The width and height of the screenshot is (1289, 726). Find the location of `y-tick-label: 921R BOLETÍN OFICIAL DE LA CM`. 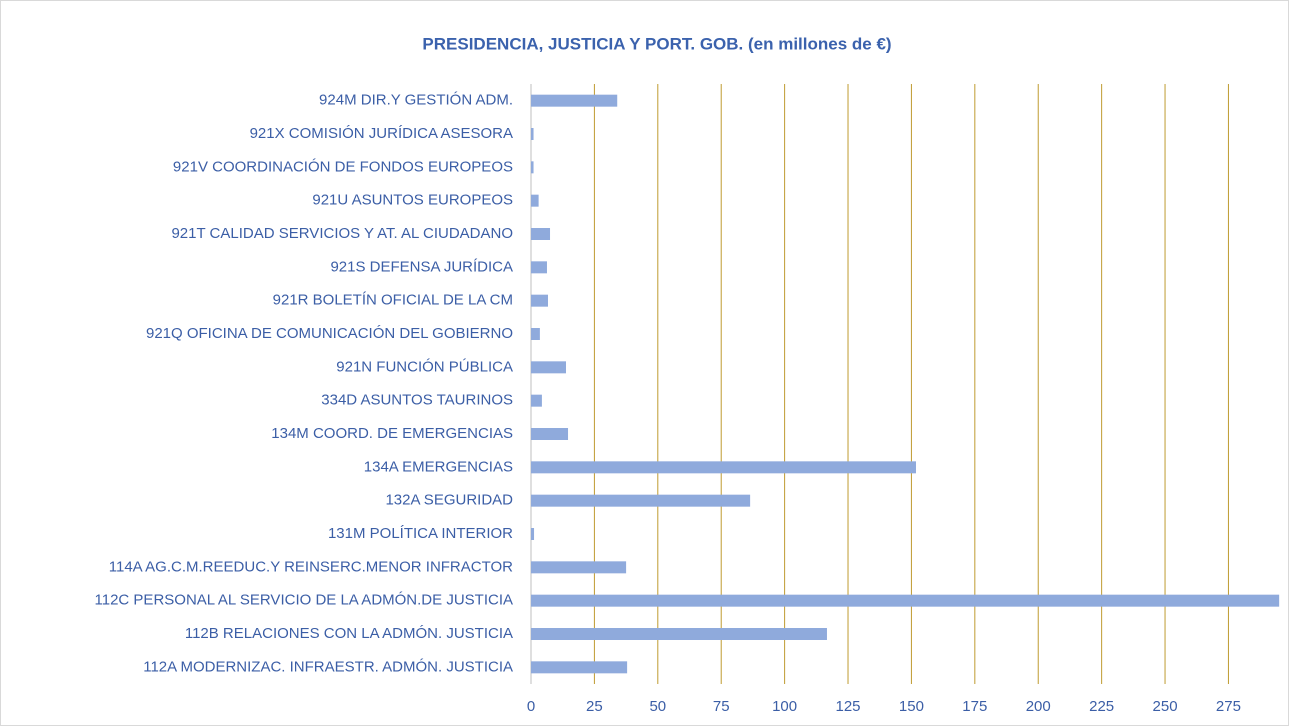

y-tick-label: 921R BOLETÍN OFICIAL DE LA CM is located at coordinates (393, 300).